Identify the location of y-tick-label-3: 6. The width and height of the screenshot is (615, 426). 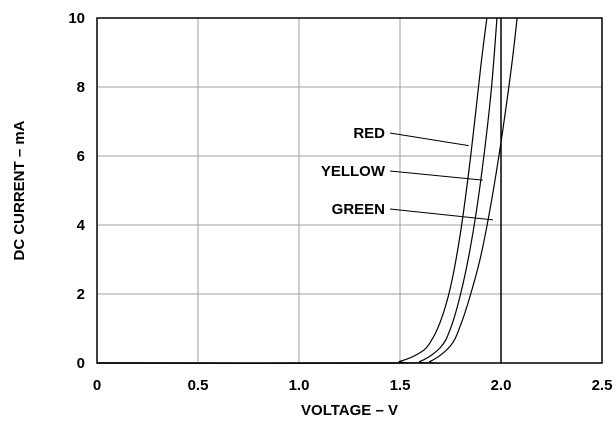
(81, 156).